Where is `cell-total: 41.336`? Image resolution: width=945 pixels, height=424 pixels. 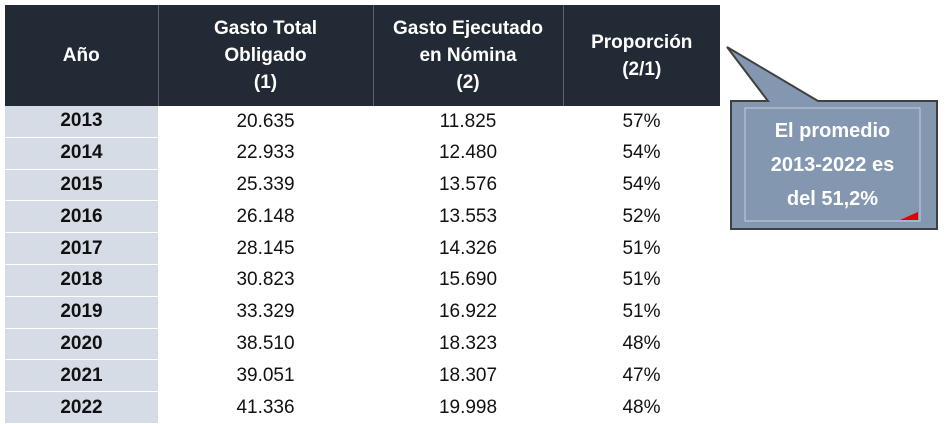
cell-total: 41.336 is located at coordinates (265, 407).